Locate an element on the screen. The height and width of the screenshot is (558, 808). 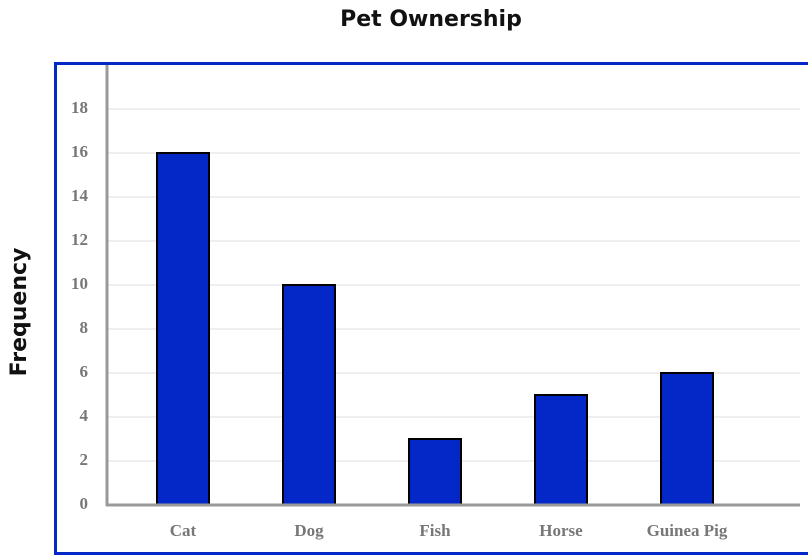
x-tick-label: Fish is located at coordinates (435, 530).